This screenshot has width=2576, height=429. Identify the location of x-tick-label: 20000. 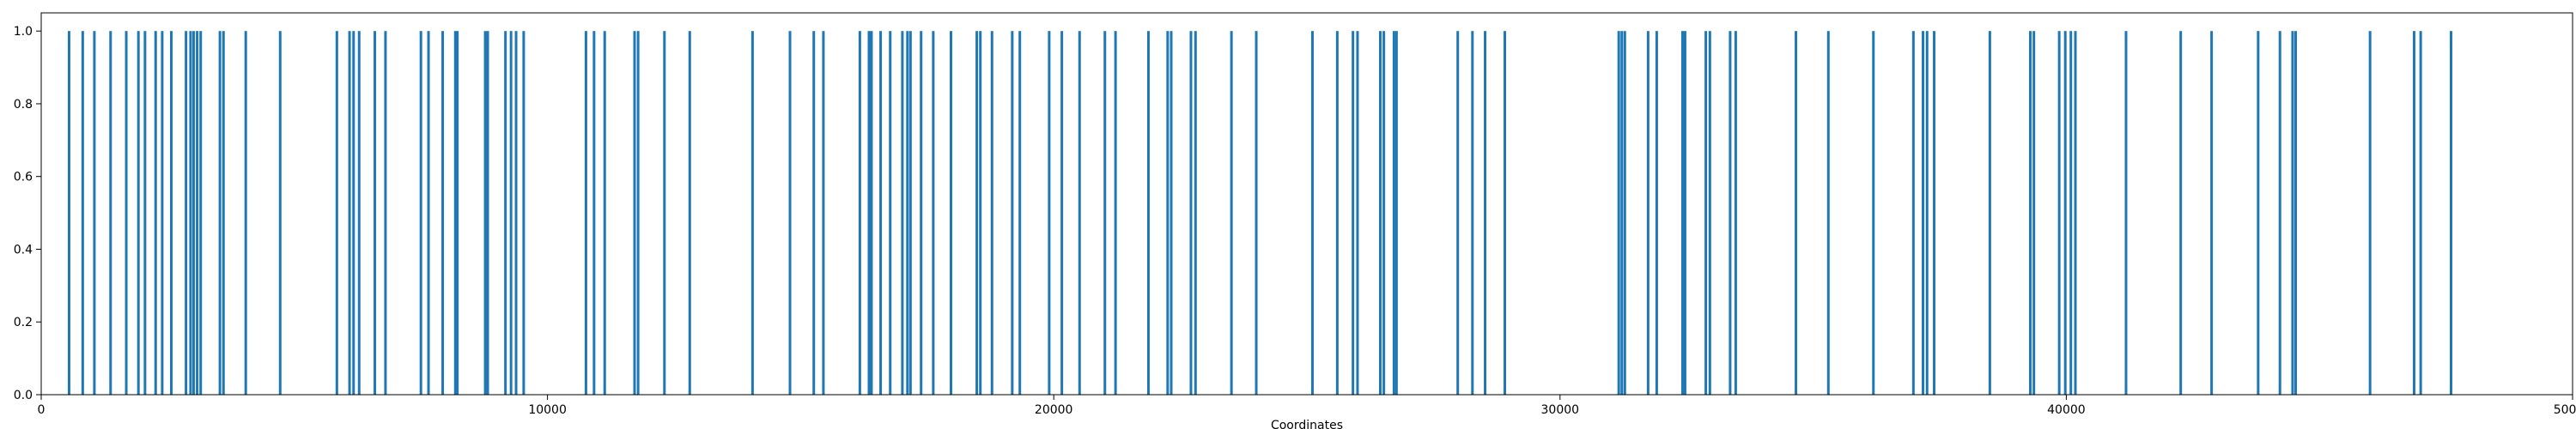
(1054, 410).